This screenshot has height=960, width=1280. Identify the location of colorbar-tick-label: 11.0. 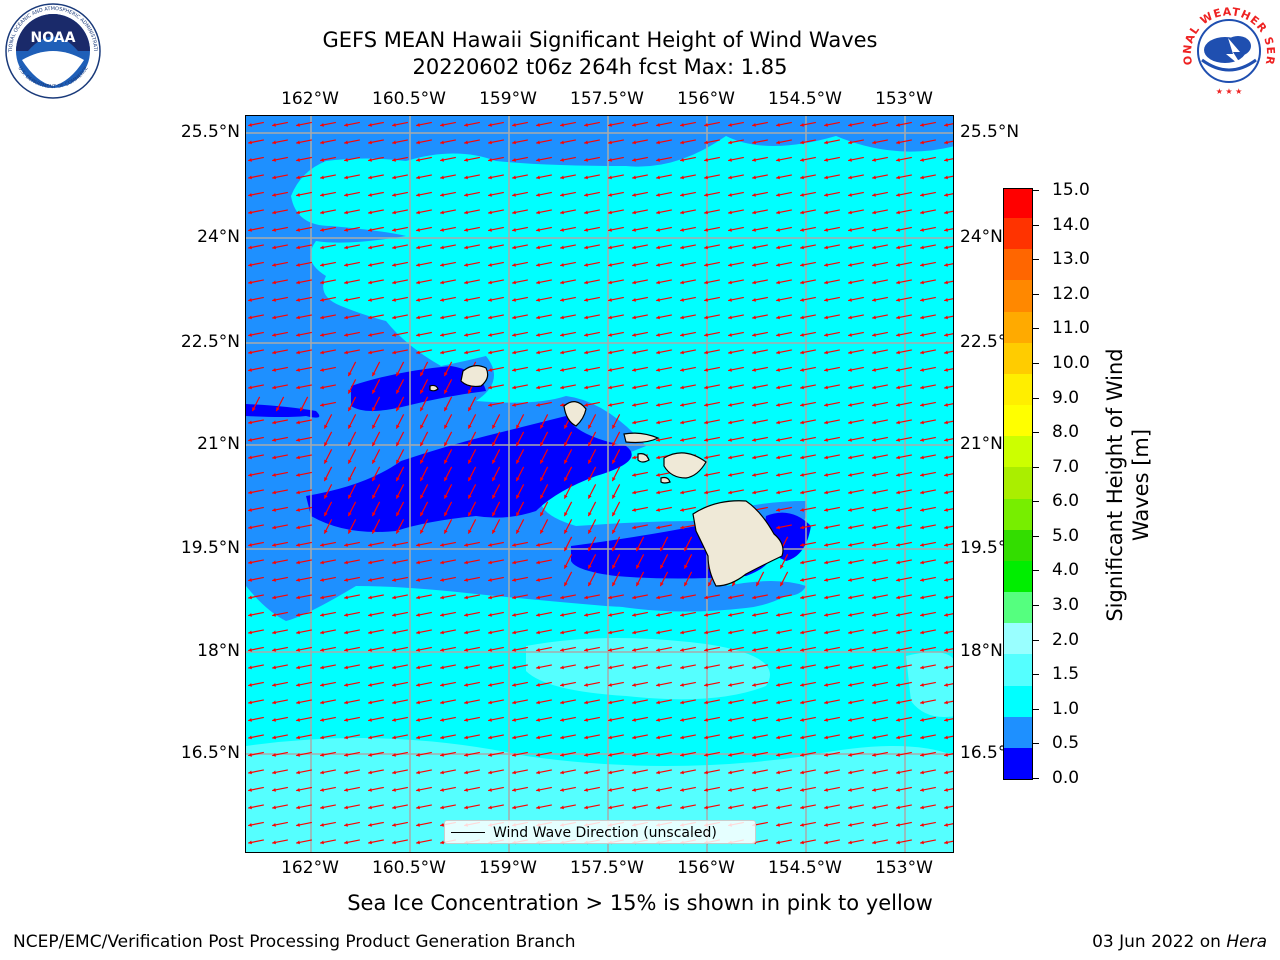
(1071, 328).